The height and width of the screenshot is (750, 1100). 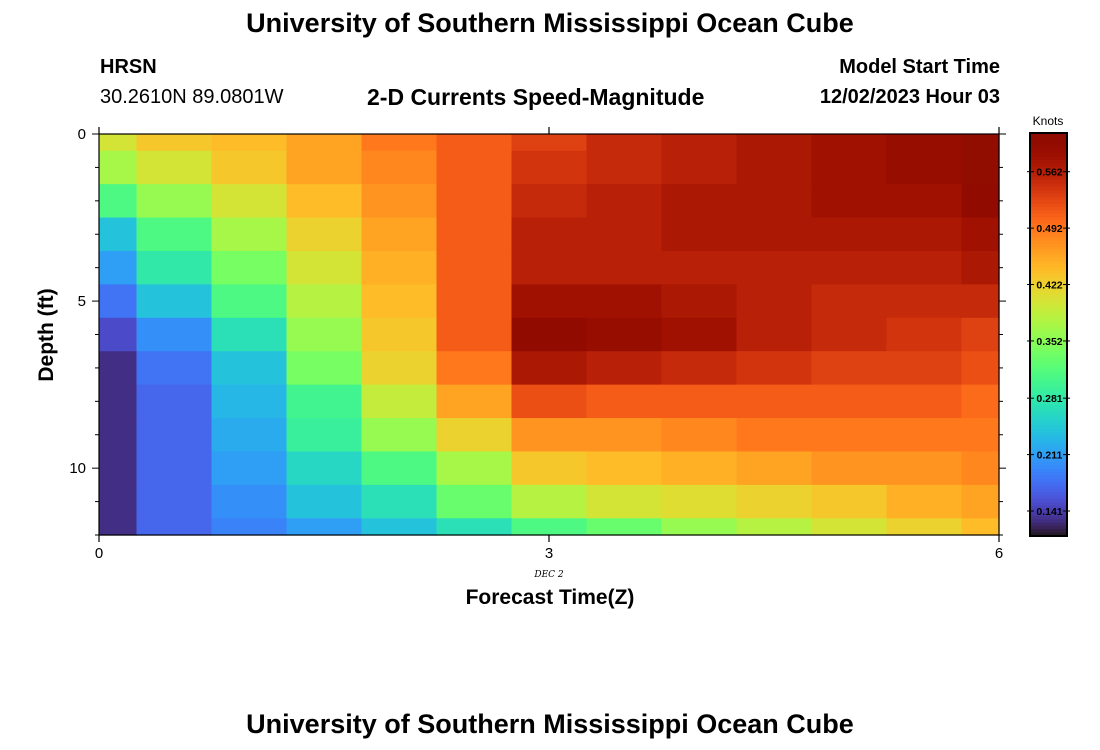 I want to click on colorbar-label: Knots, so click(x=1048, y=121).